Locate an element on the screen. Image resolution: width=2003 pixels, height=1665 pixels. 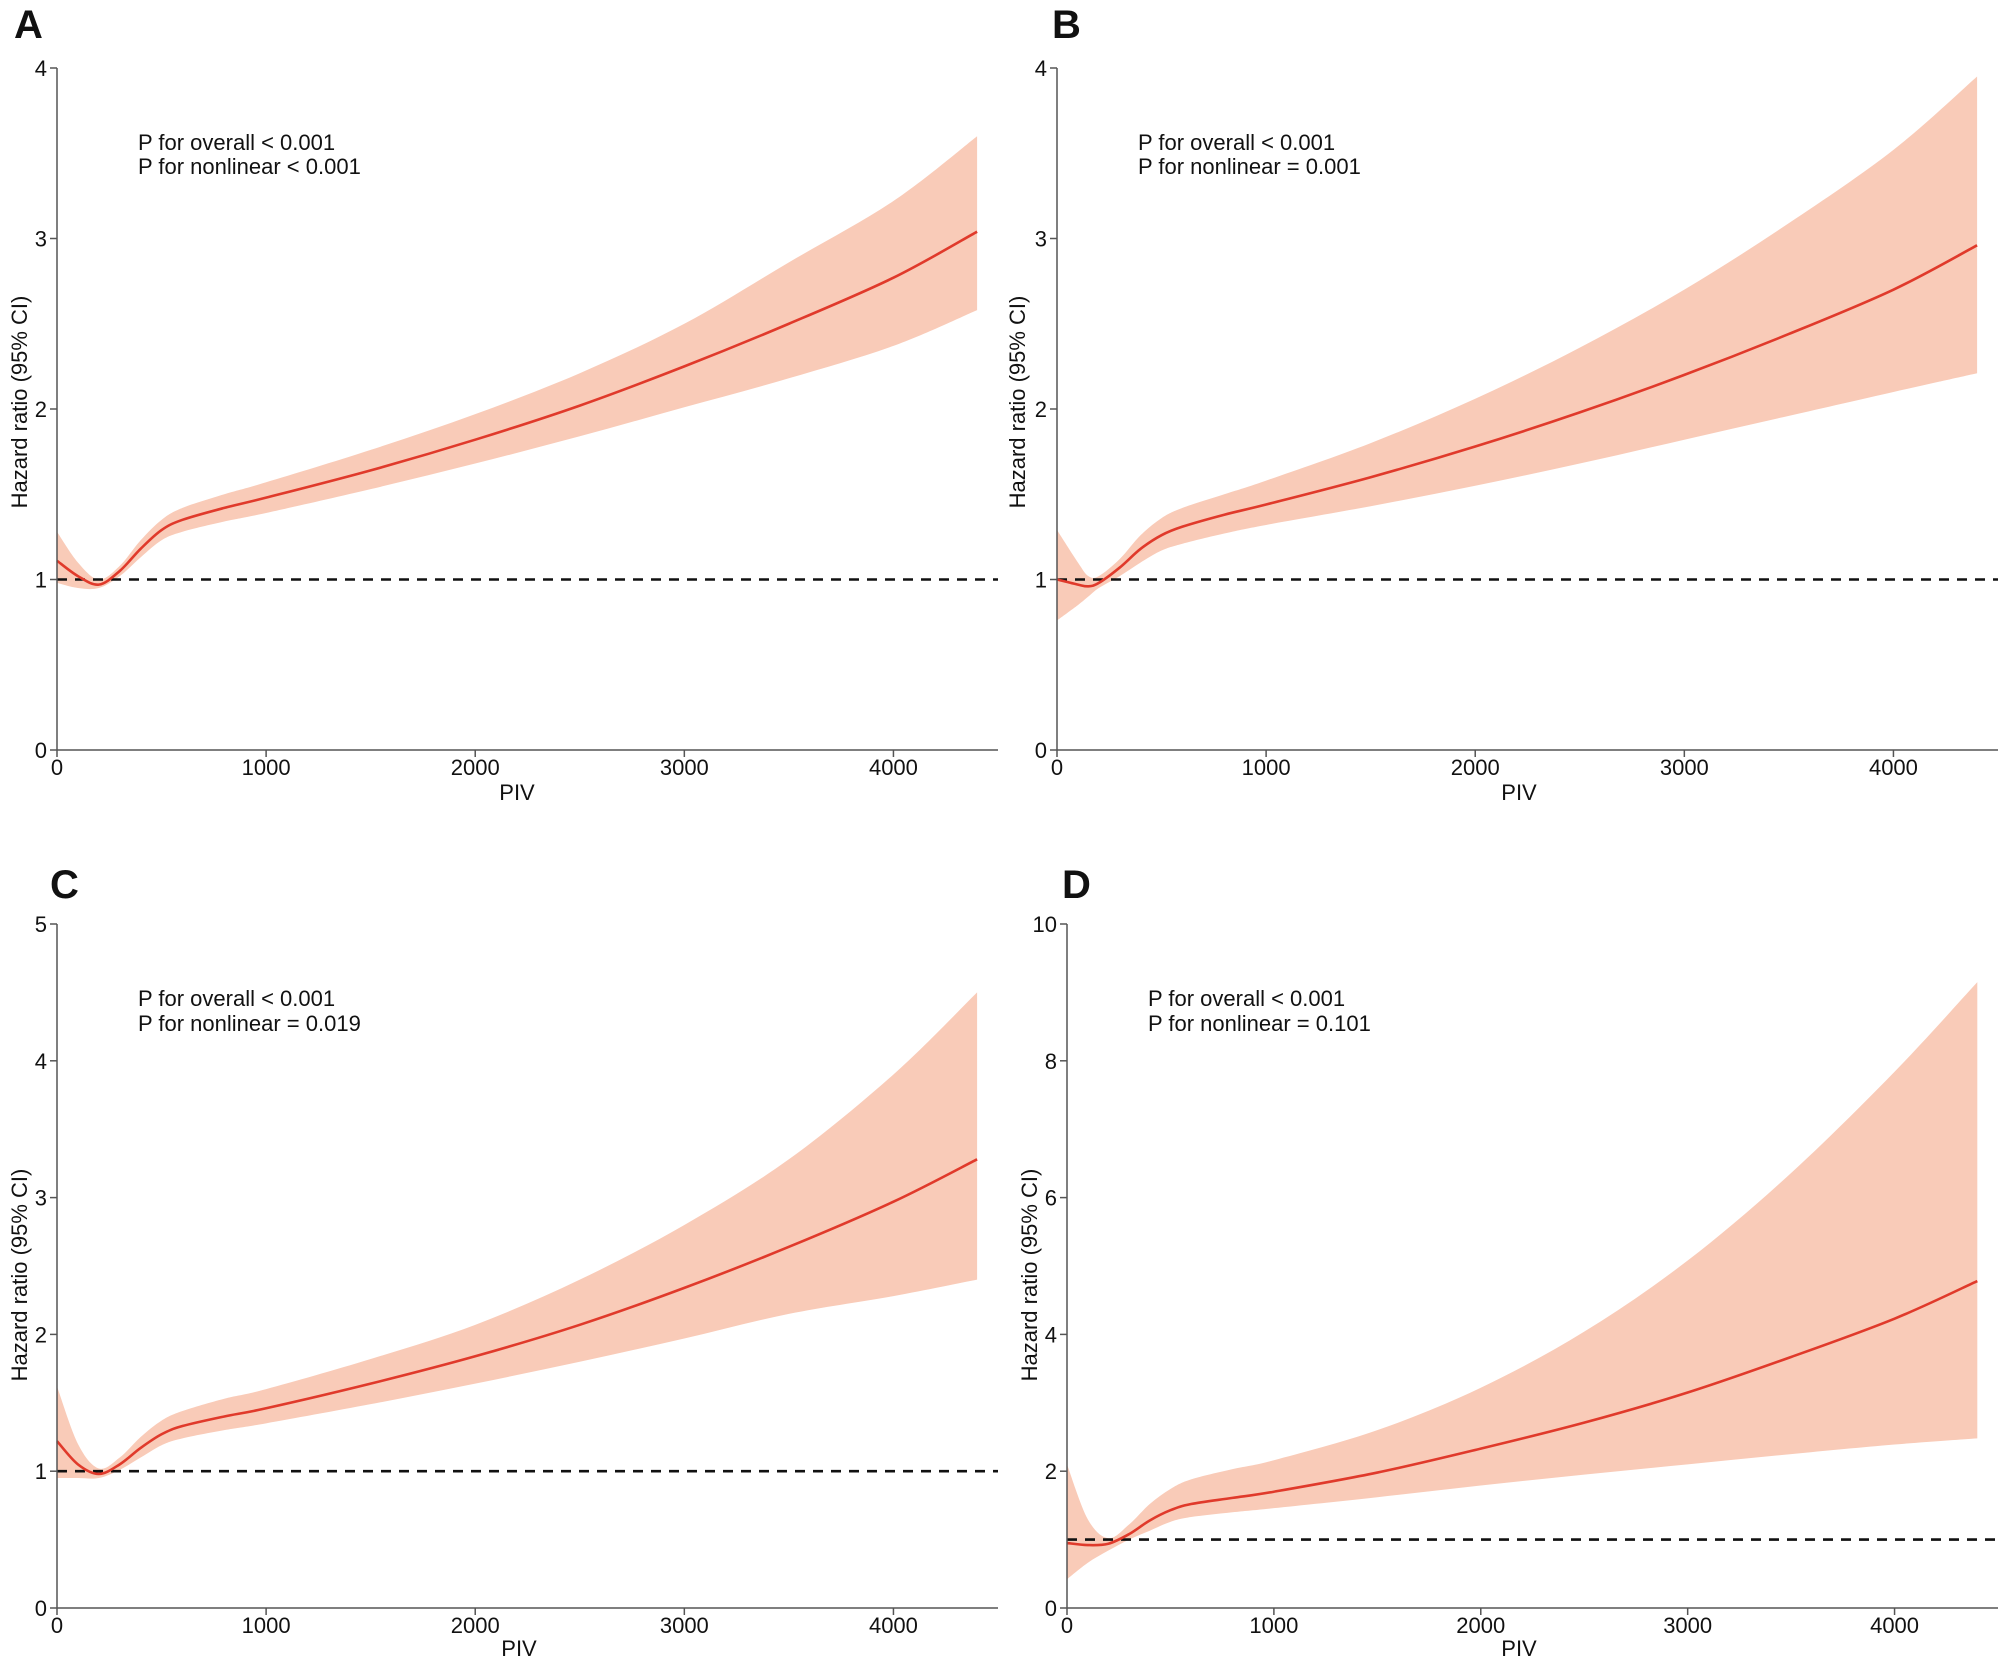
p-nonlinear-annotation: P for nonlinear = 0.019 is located at coordinates (249, 1023).